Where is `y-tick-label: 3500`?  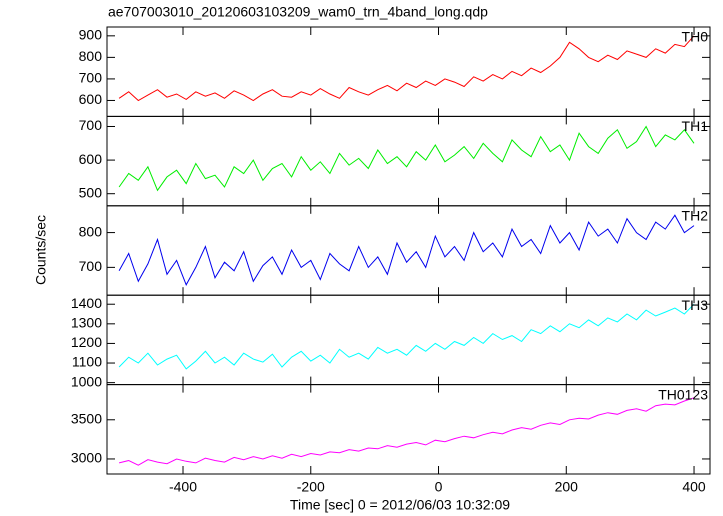 y-tick-label: 3500 is located at coordinates (86, 418).